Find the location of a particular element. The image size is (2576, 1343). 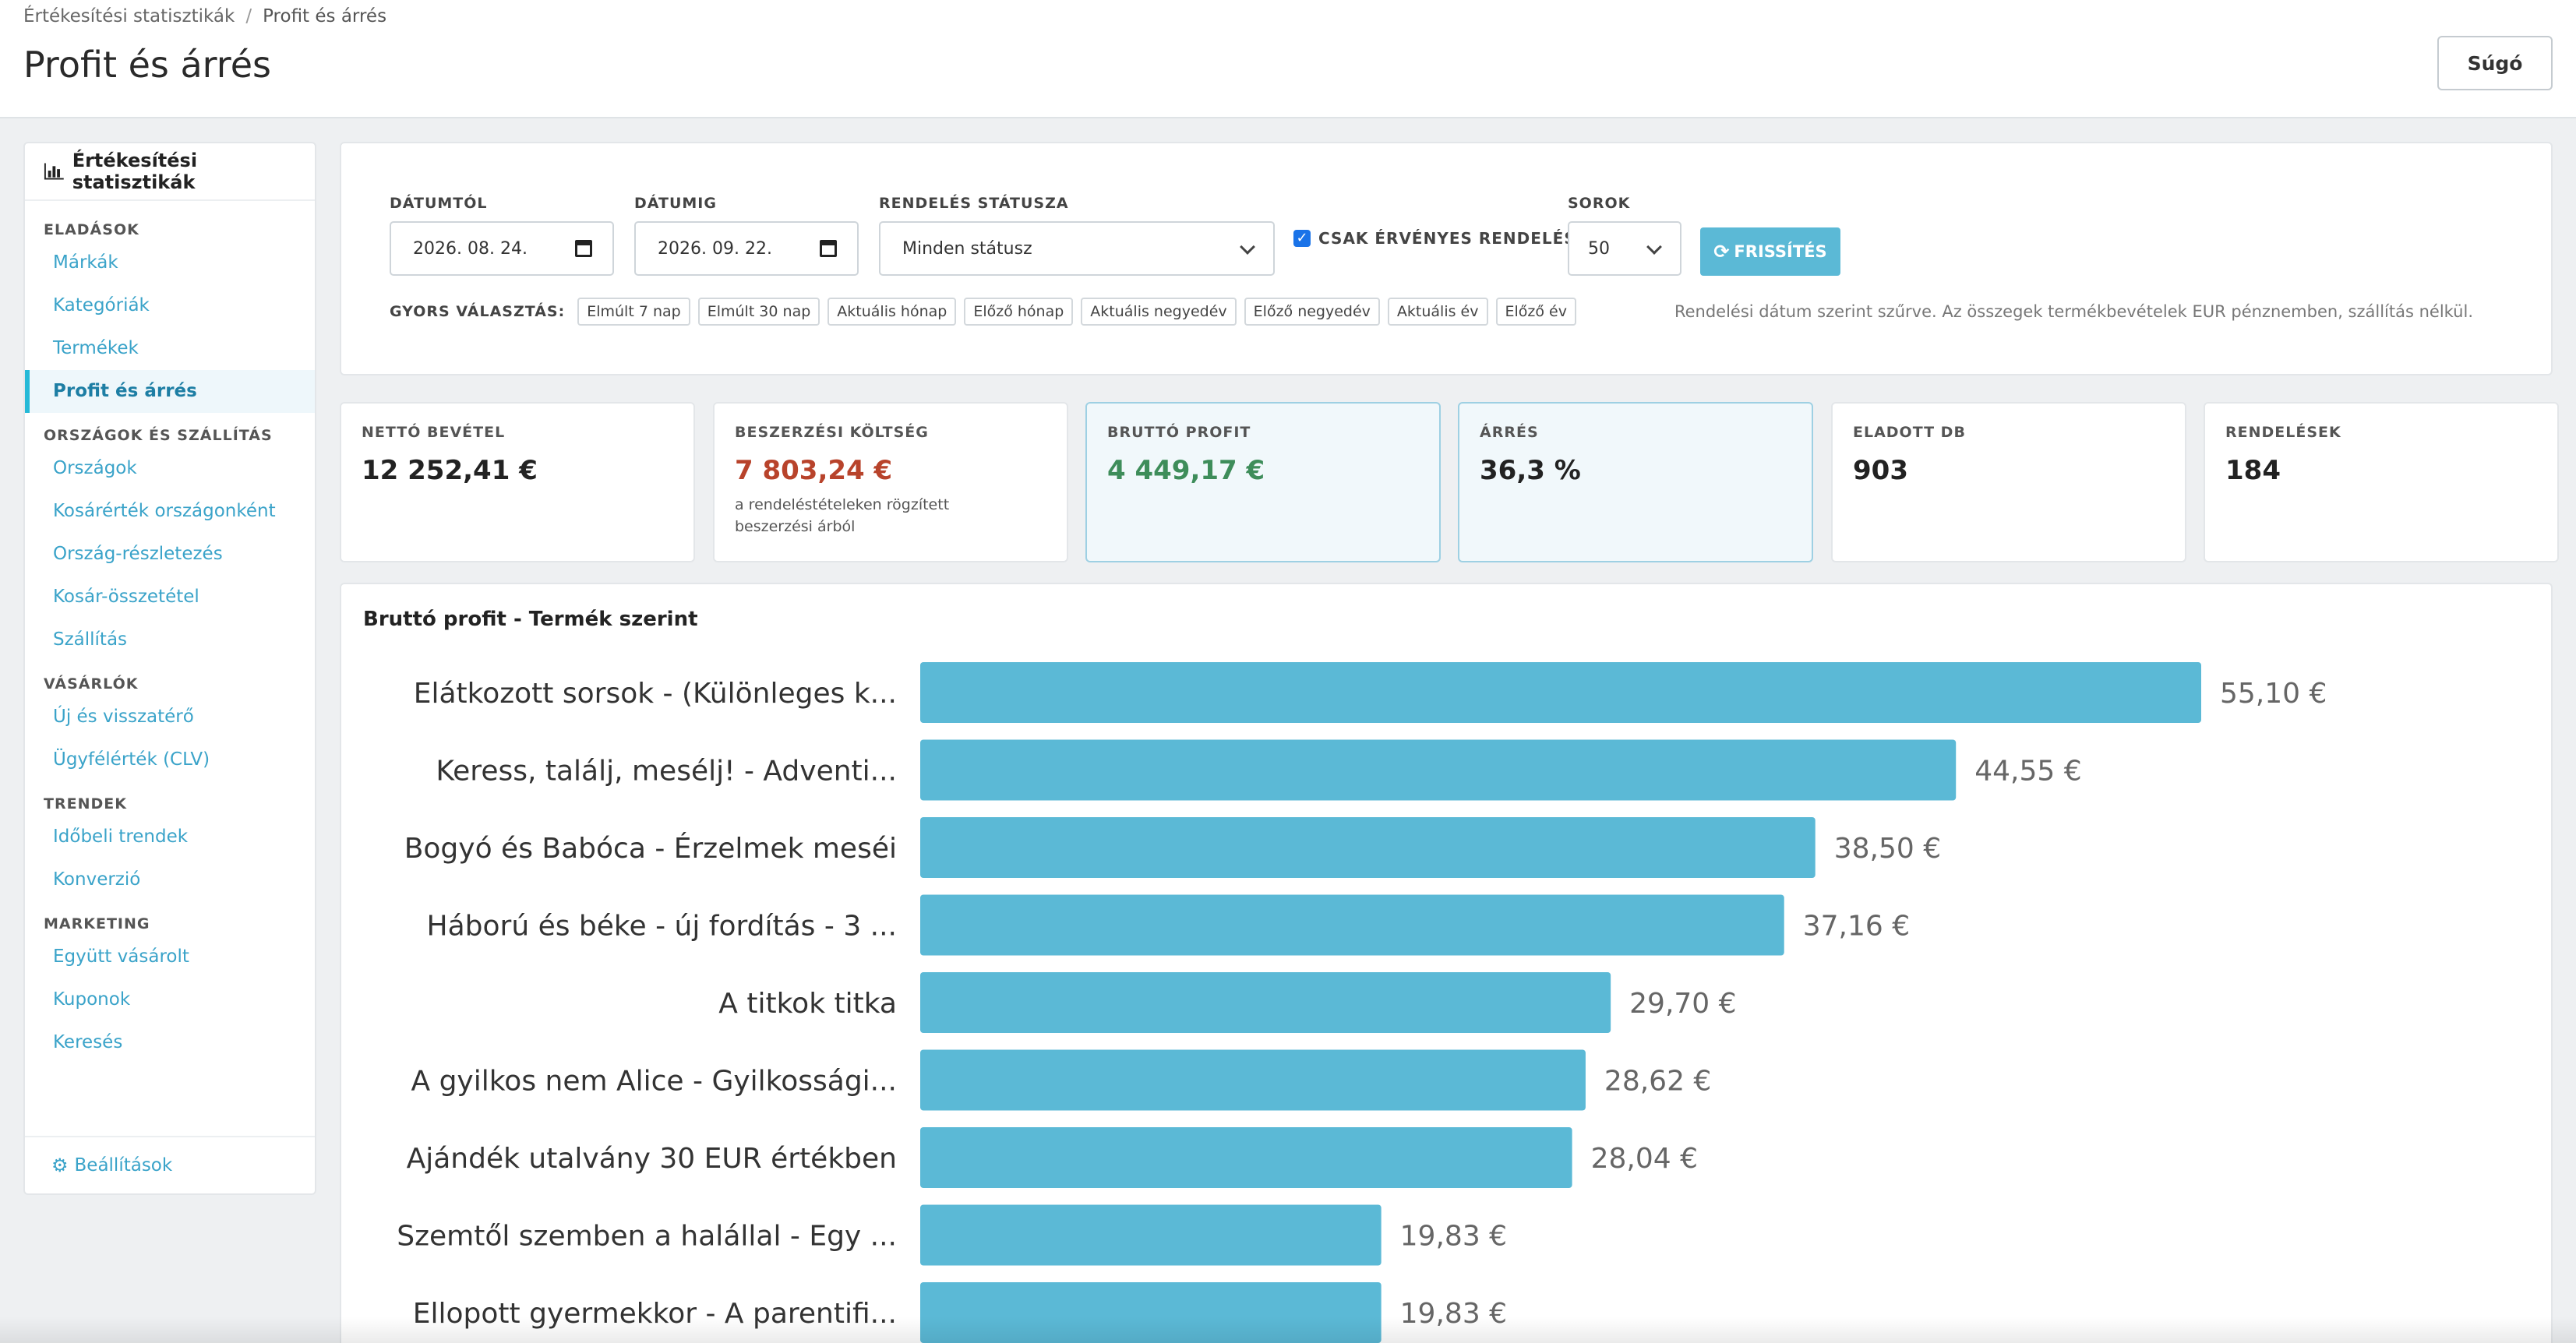

order-status-label: RENDELÉS STÁTUSZA is located at coordinates (974, 204).